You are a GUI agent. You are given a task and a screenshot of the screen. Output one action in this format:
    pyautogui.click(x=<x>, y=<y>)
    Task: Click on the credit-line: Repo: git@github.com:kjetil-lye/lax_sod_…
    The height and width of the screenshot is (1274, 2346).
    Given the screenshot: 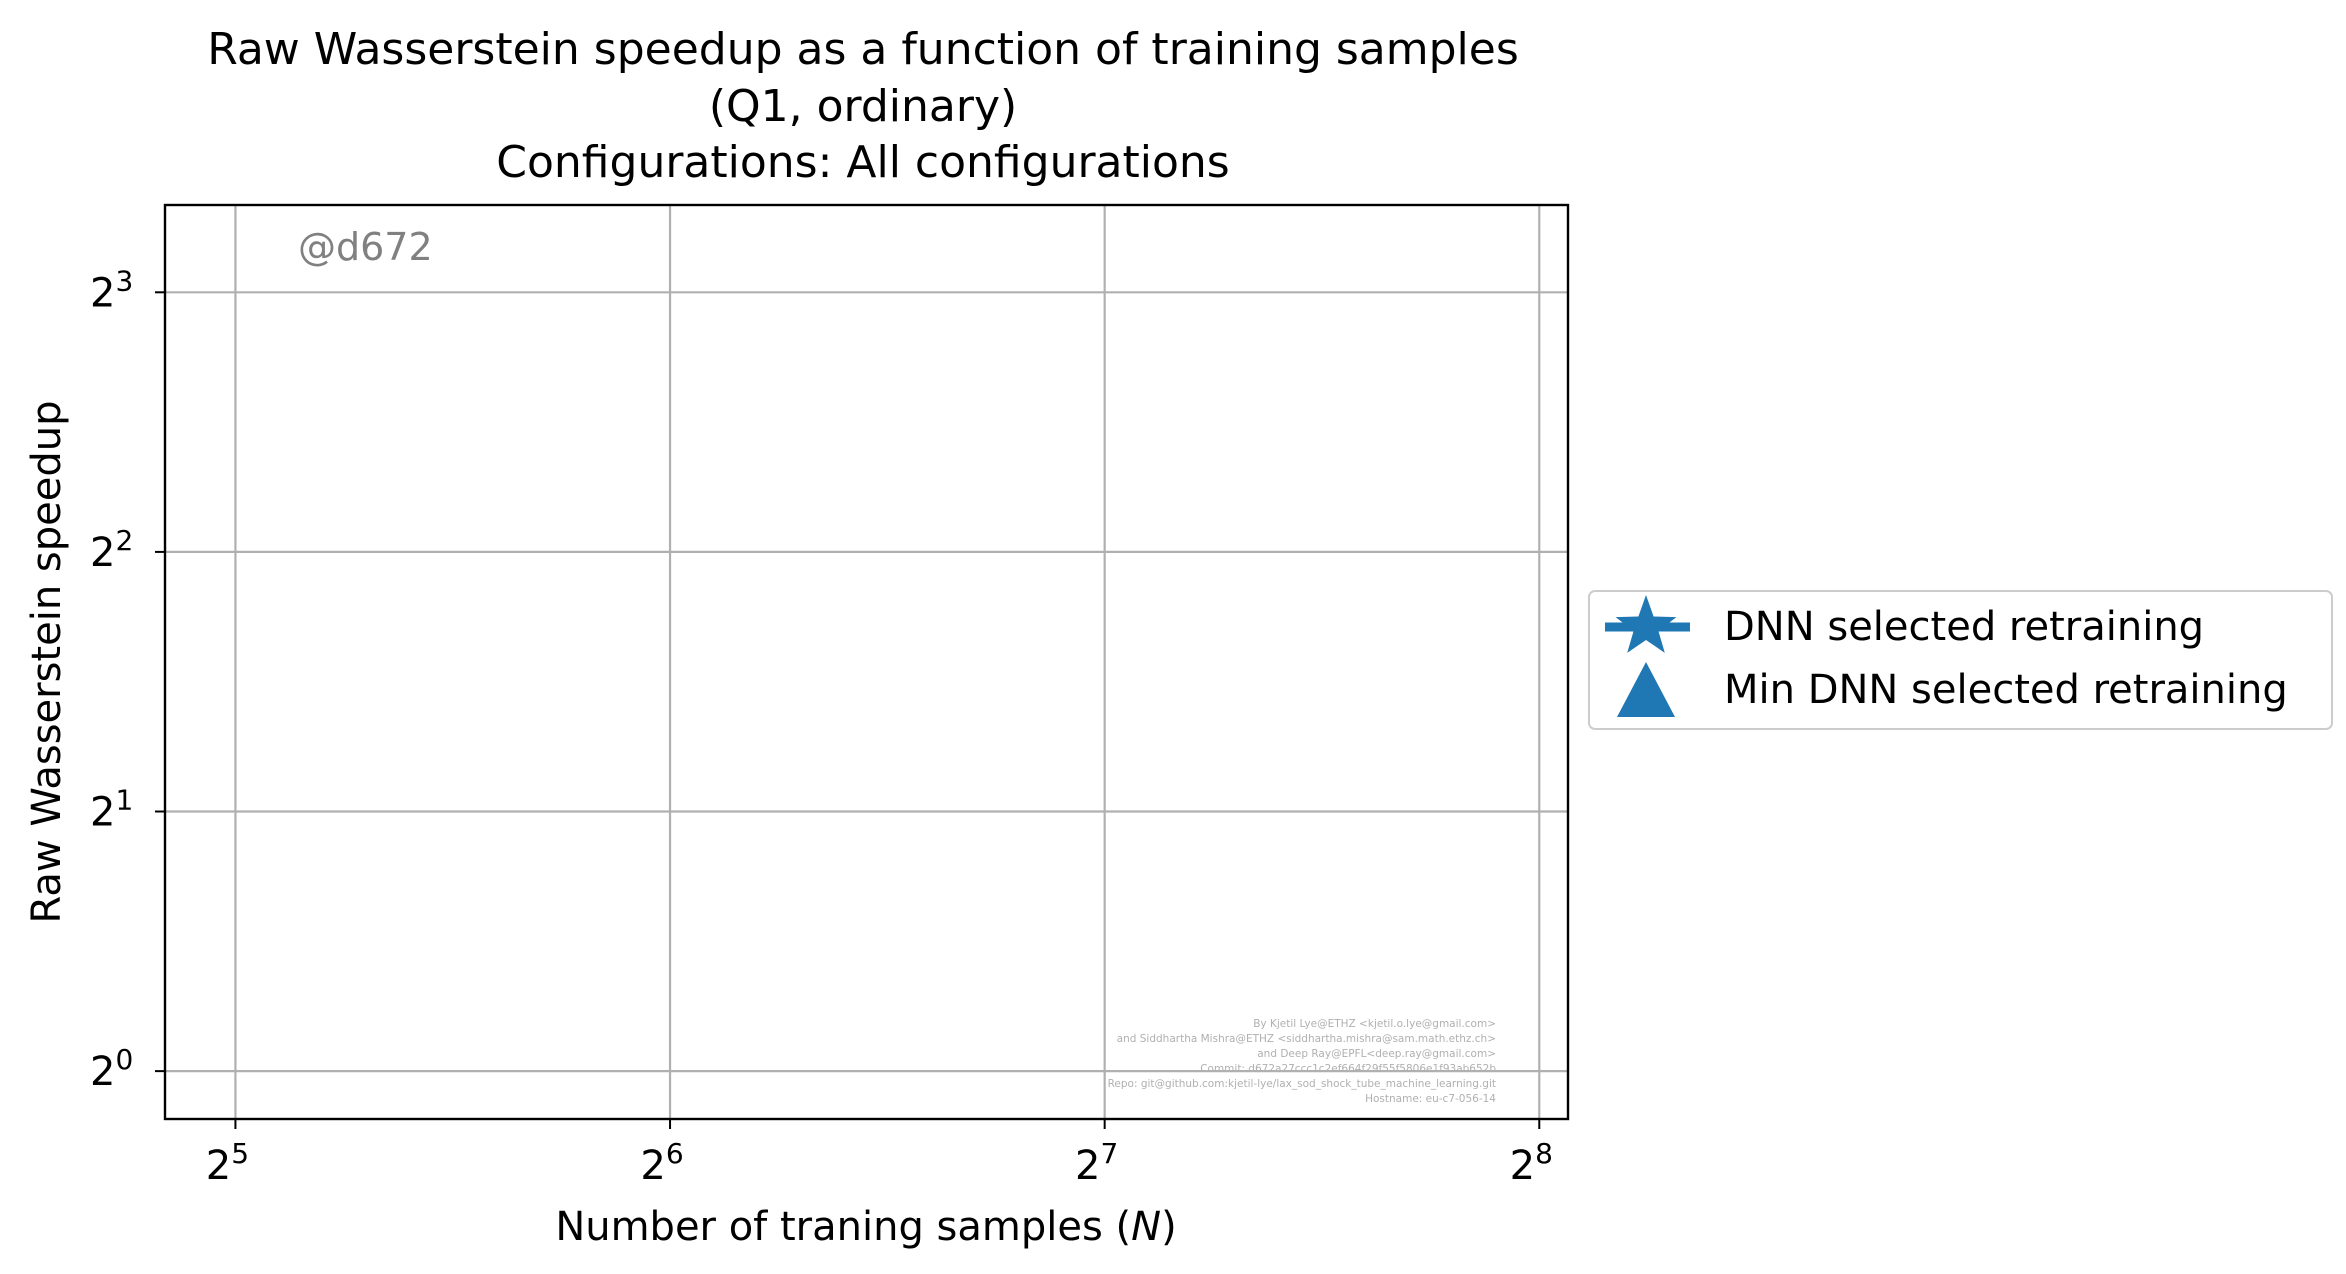 What is the action you would take?
    pyautogui.click(x=1302, y=1084)
    